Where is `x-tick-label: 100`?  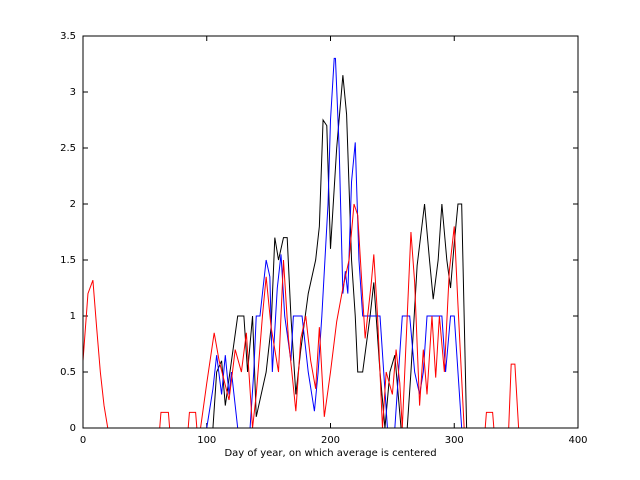
x-tick-label: 100 is located at coordinates (206, 440).